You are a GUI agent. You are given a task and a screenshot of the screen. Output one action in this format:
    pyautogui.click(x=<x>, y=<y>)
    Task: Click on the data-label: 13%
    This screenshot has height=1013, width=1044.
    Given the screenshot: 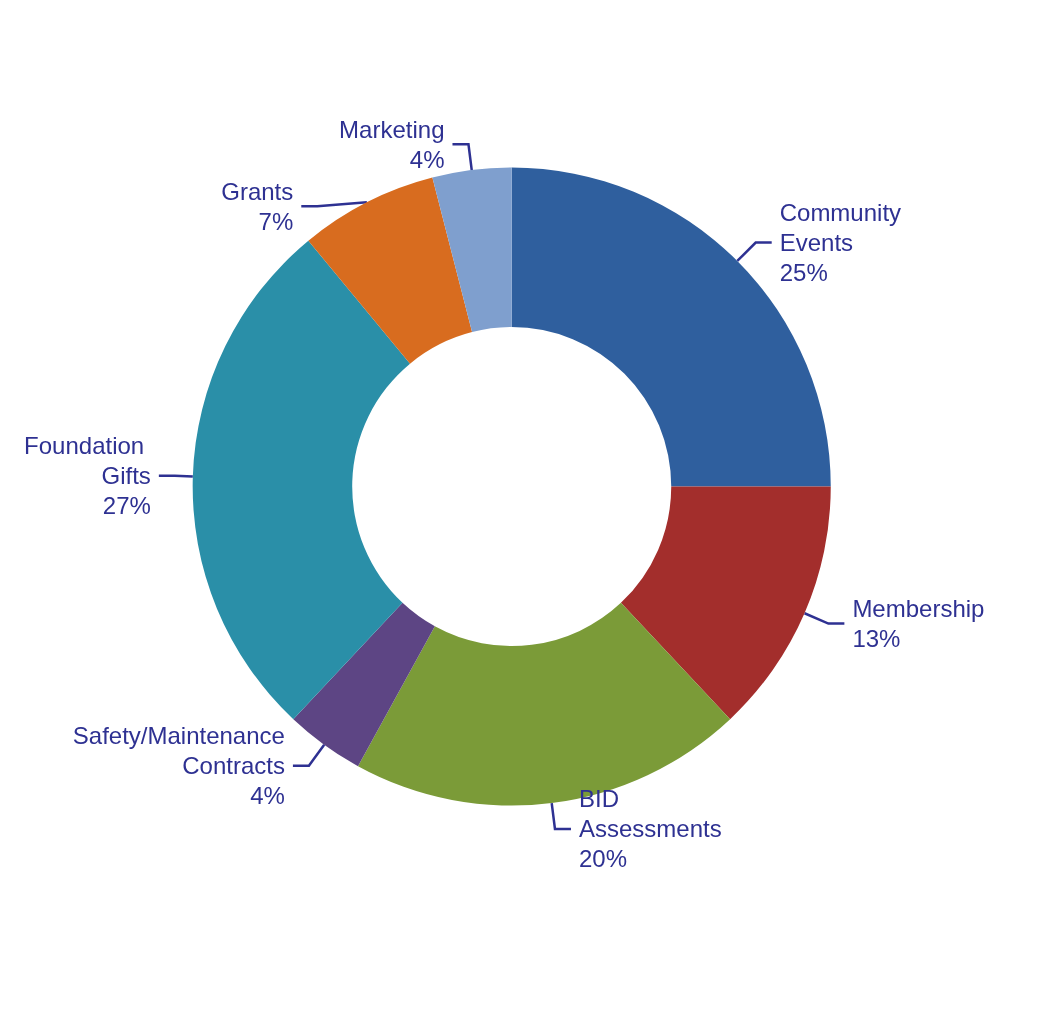 What is the action you would take?
    pyautogui.click(x=876, y=639)
    